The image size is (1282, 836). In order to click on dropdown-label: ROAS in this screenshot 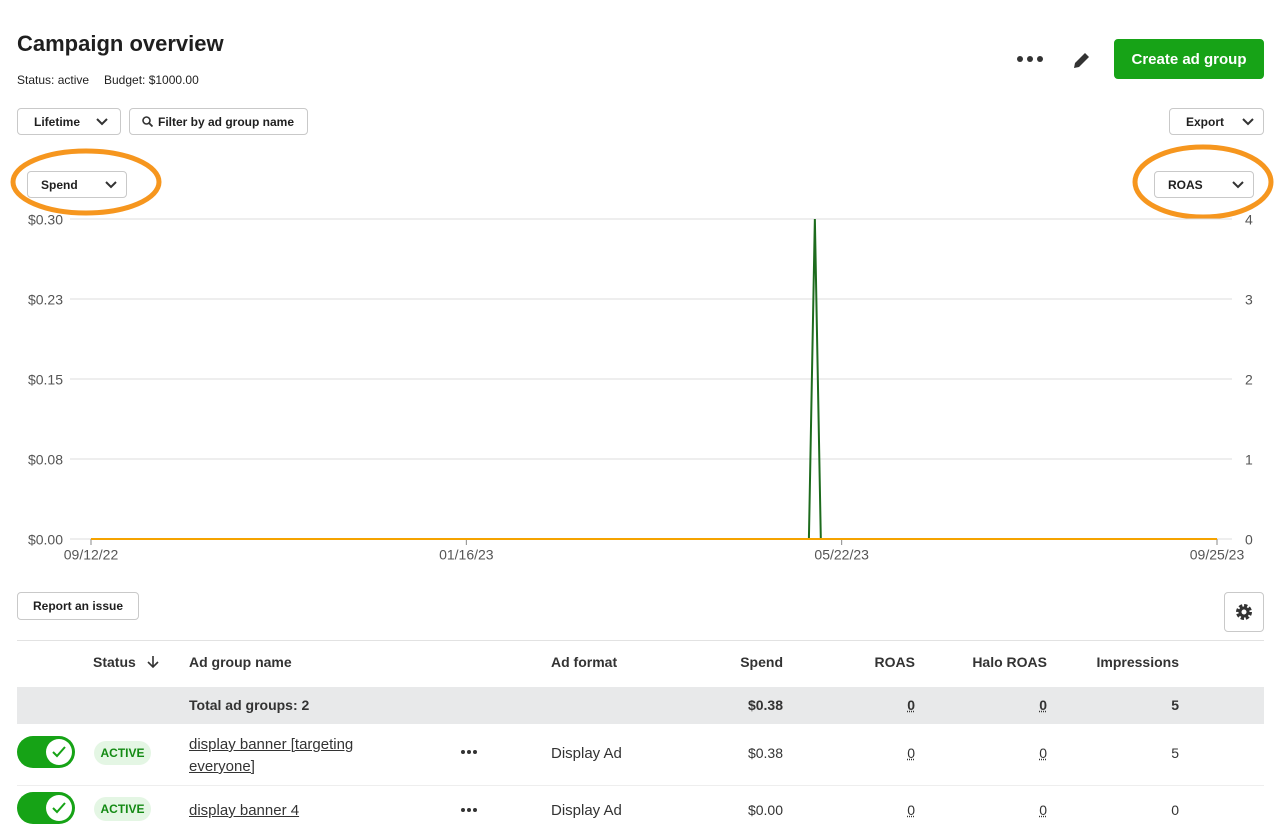, I will do `click(1185, 184)`.